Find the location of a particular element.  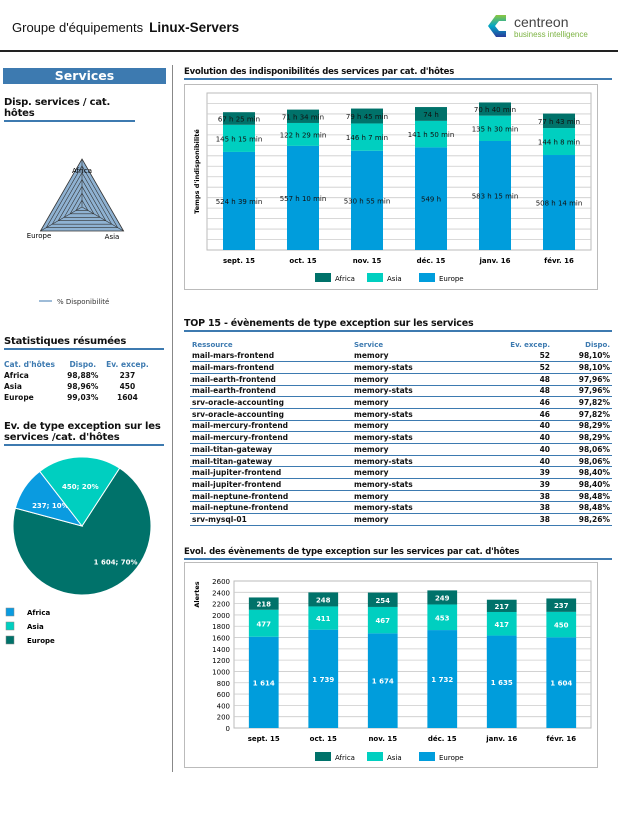

data-label: 145 h 15 min is located at coordinates (239, 139).